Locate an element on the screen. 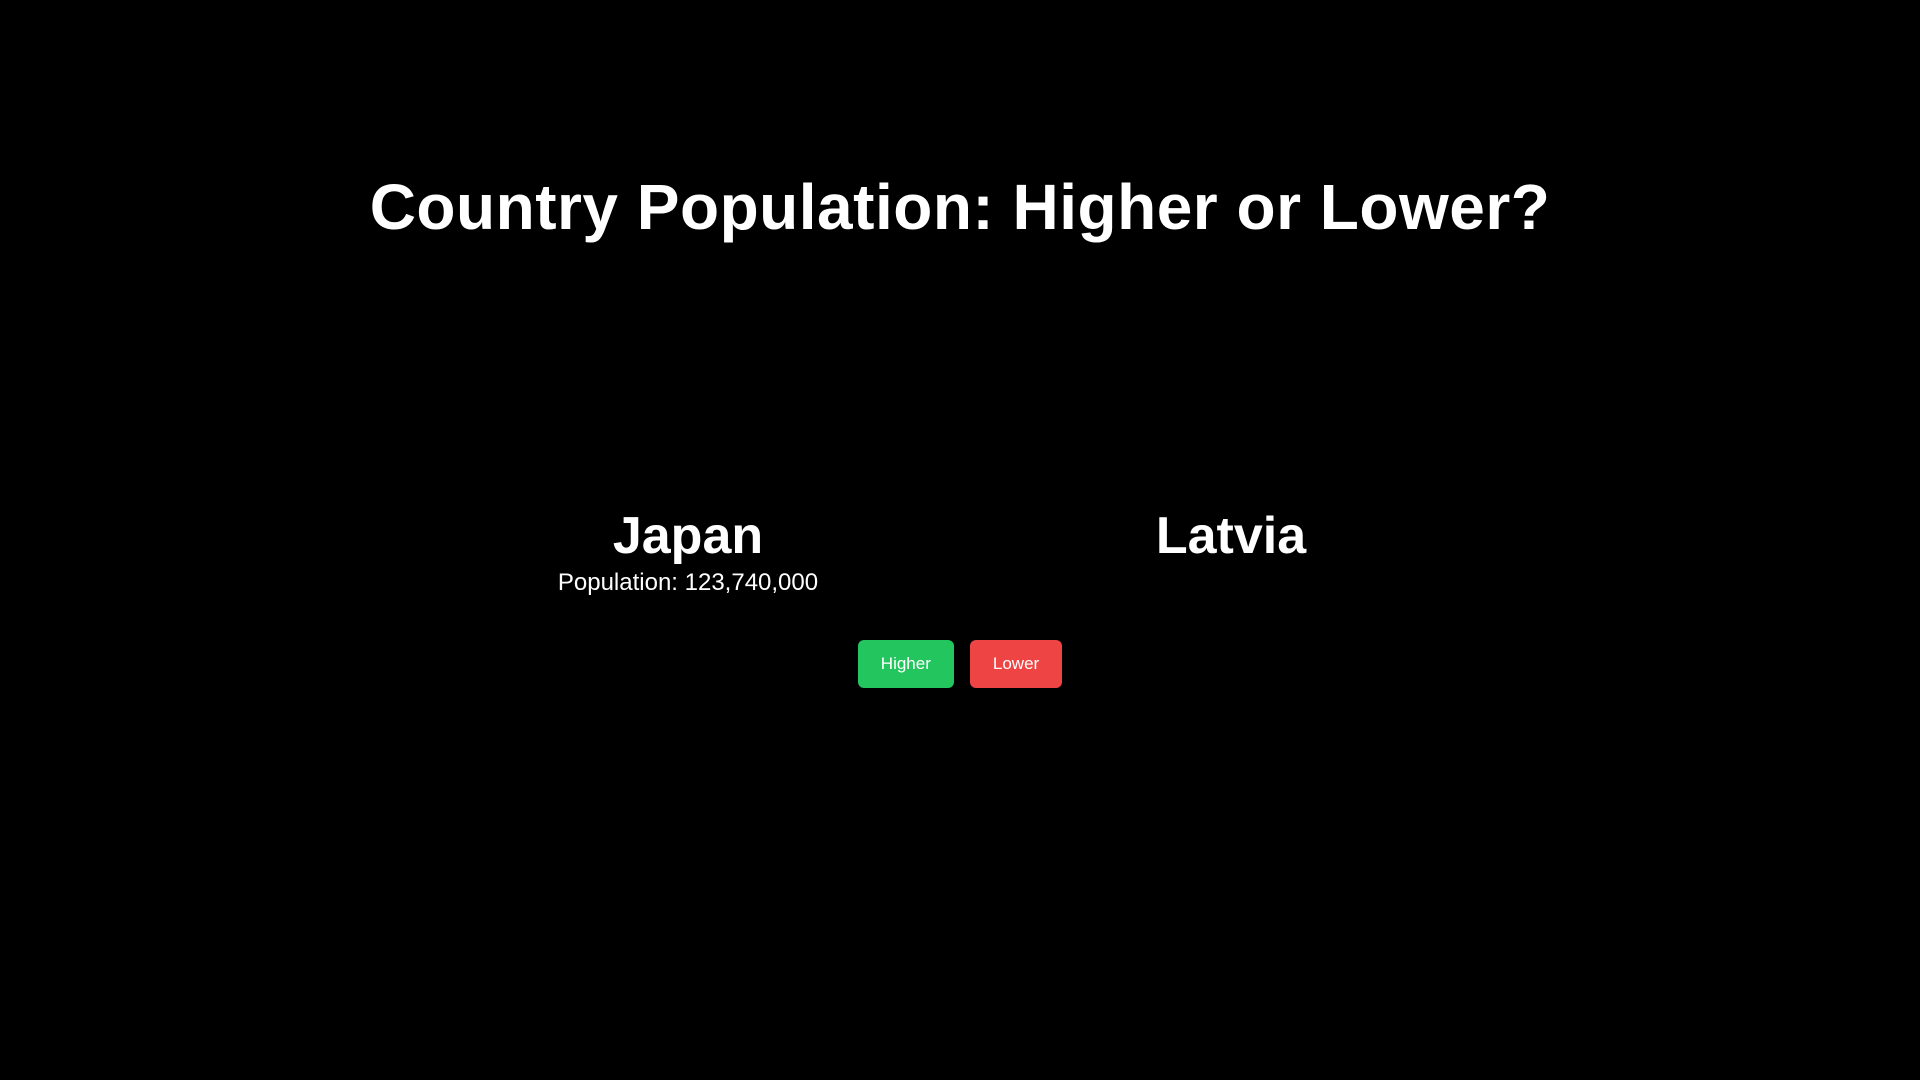  current-country-card: Japan Population: 123,740,000 is located at coordinates (688, 551).